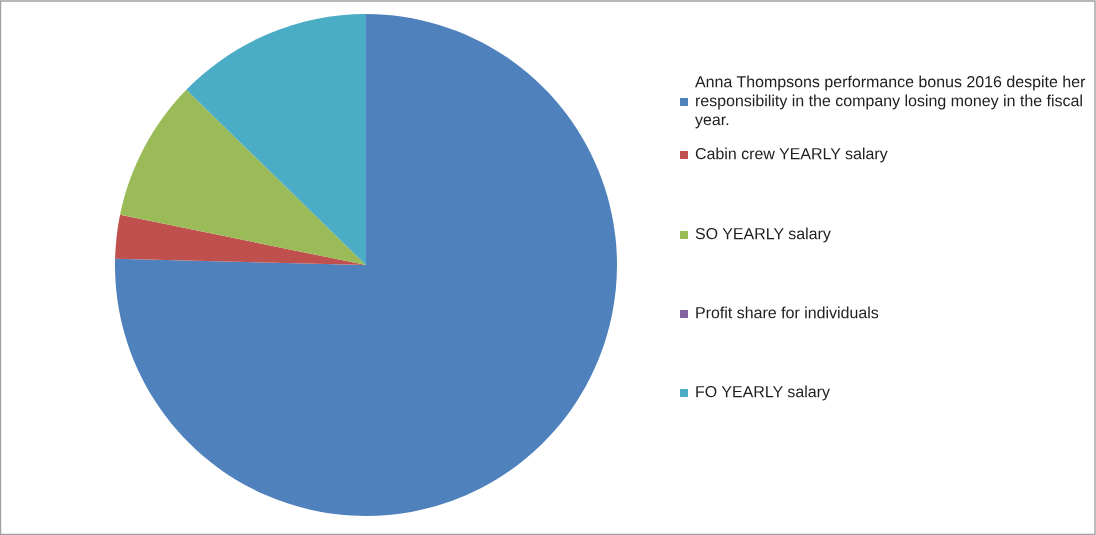 The height and width of the screenshot is (535, 1096). Describe the element at coordinates (763, 393) in the screenshot. I see `legend-label: FO YEARLY salary` at that location.